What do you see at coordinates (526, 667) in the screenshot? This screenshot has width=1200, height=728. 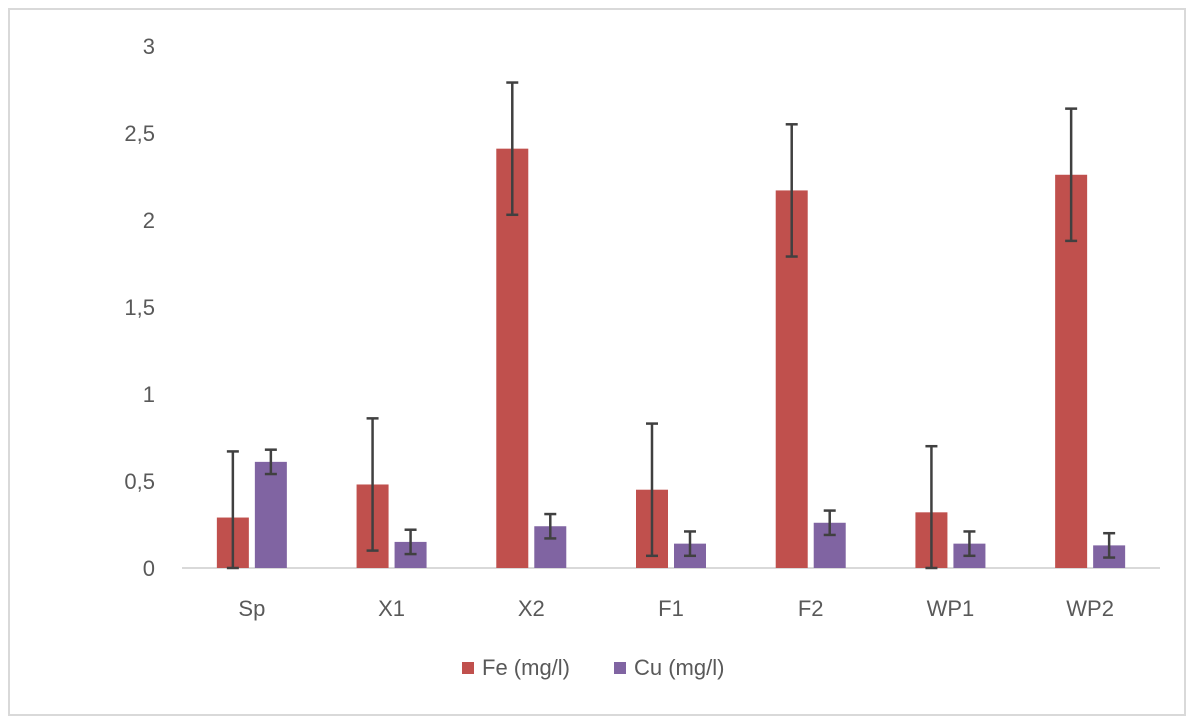 I see `legend-label-fe: Fe (mg/l)` at bounding box center [526, 667].